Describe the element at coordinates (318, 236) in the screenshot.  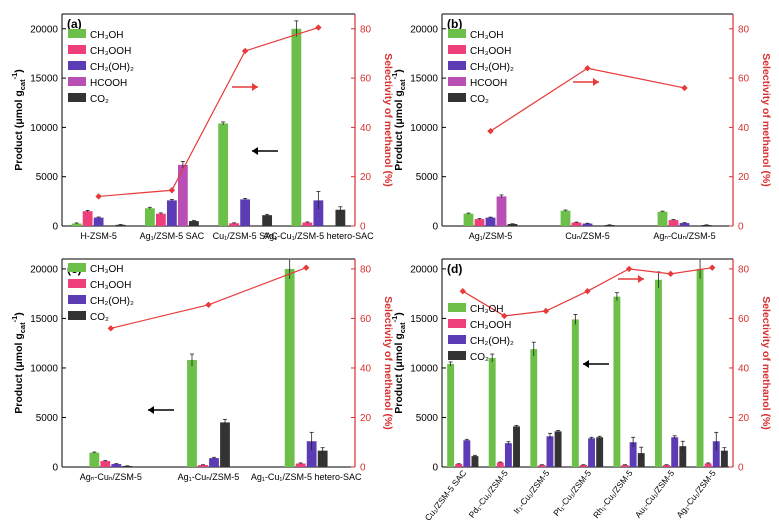
I see `x-tick-label: Ag₁-Cu₁/ZSM-5 hetero-SAC` at that location.